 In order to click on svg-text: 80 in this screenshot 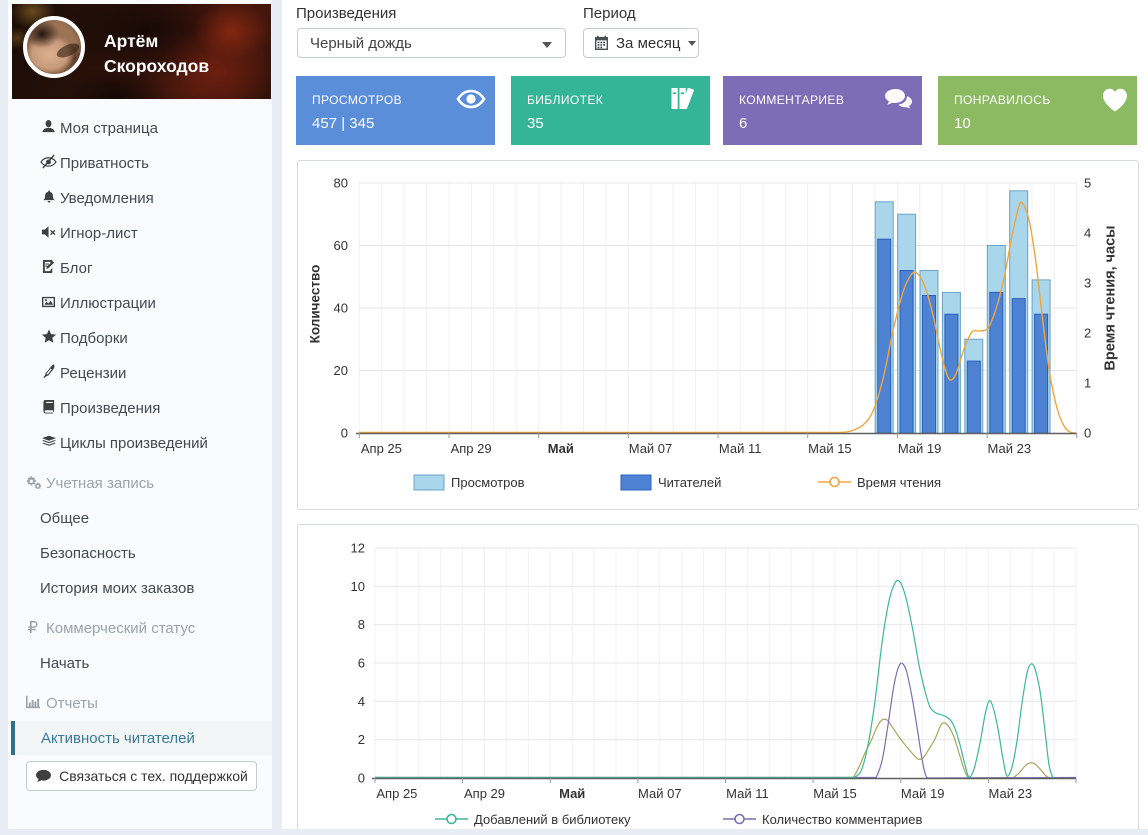, I will do `click(341, 183)`.